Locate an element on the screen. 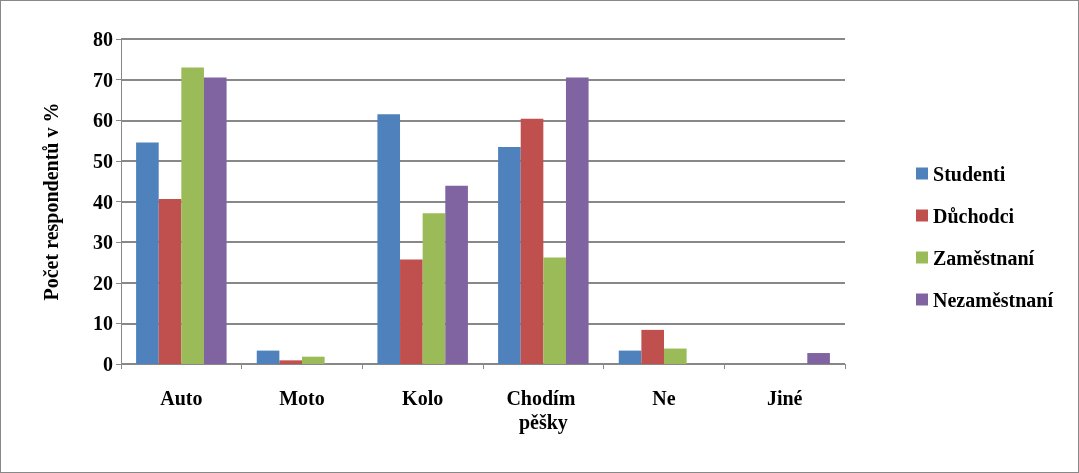  y-tick-label: 30 is located at coordinates (103, 242).